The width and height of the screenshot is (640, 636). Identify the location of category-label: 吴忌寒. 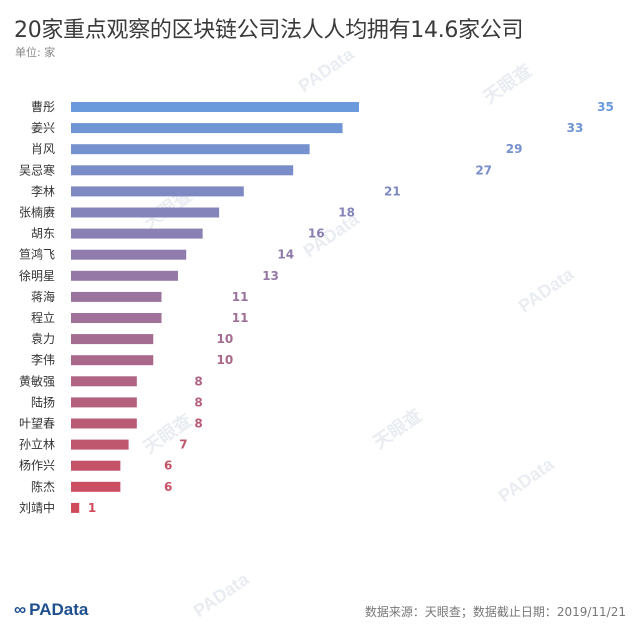
(37, 169).